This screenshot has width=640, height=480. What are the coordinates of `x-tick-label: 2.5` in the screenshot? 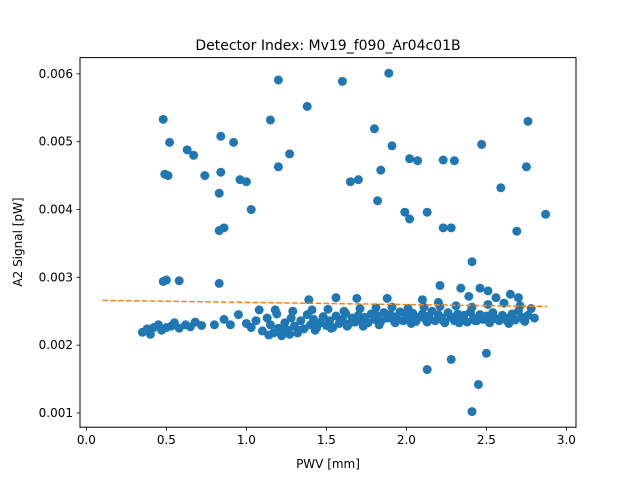 It's located at (486, 440).